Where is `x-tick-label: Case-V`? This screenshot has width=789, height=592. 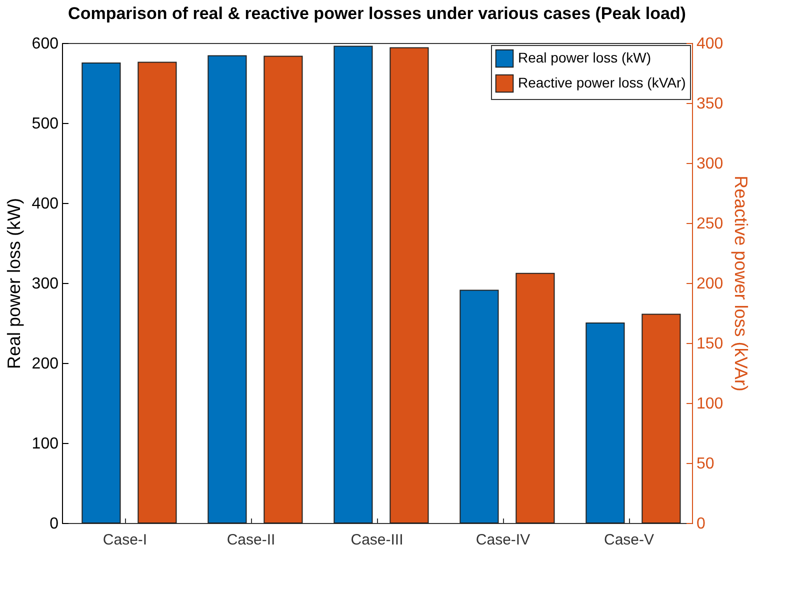 x-tick-label: Case-V is located at coordinates (629, 540).